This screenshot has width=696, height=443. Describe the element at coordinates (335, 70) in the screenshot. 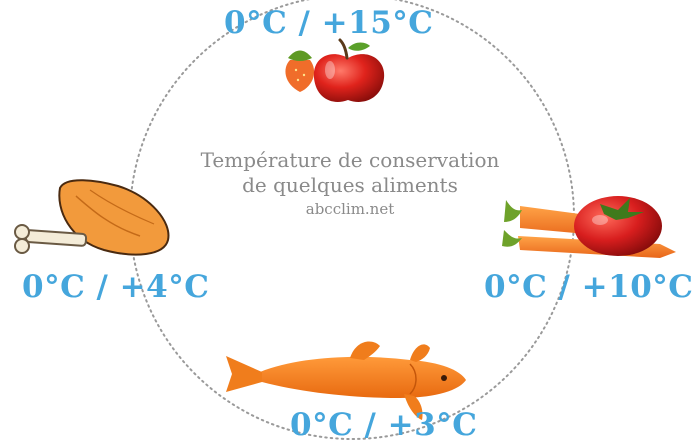

I see `apple-strawberry-icon` at that location.